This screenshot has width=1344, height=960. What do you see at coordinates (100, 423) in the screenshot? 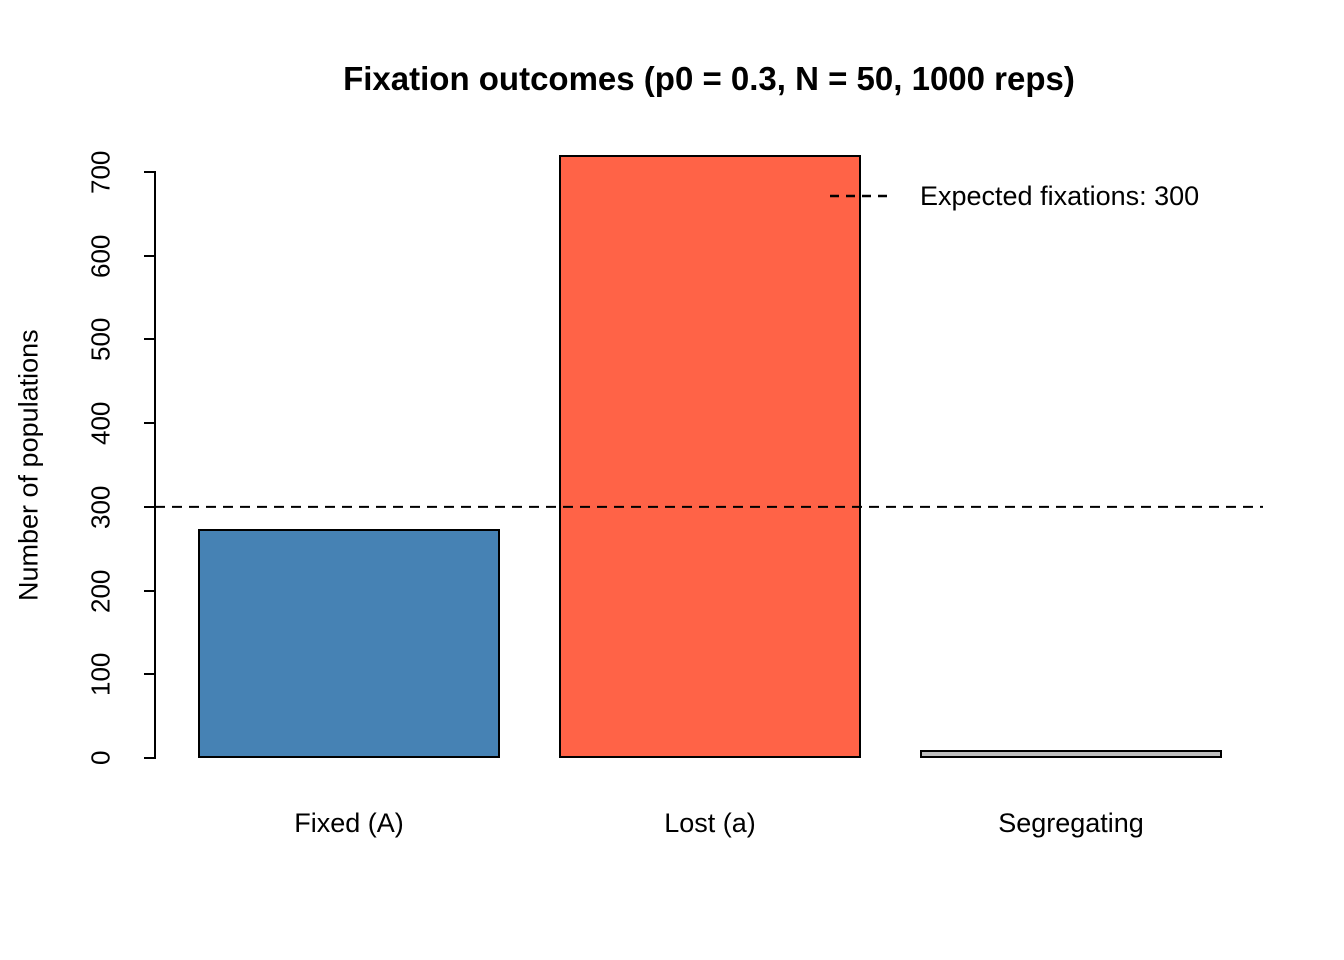
I see `y-tick-label-400: 400` at bounding box center [100, 423].